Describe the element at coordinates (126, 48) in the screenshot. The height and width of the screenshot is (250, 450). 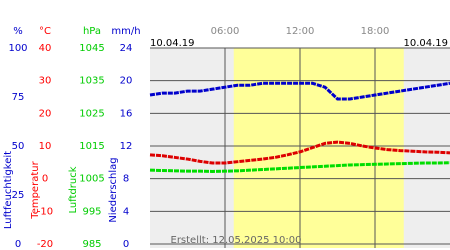
I see `y-tick-label: 24` at that location.